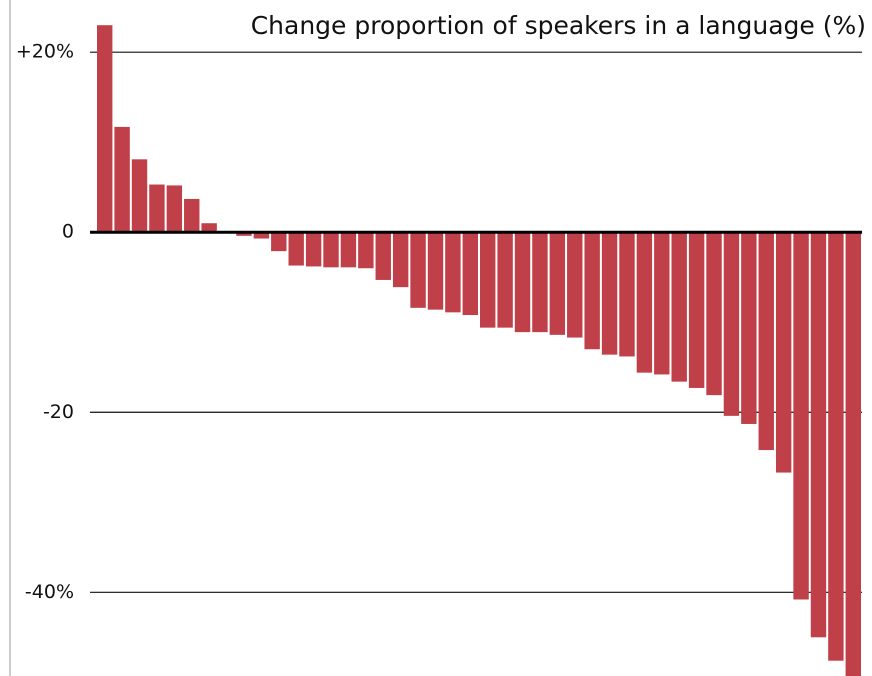 The image size is (872, 676). I want to click on y-tick-label: 0, so click(68, 232).